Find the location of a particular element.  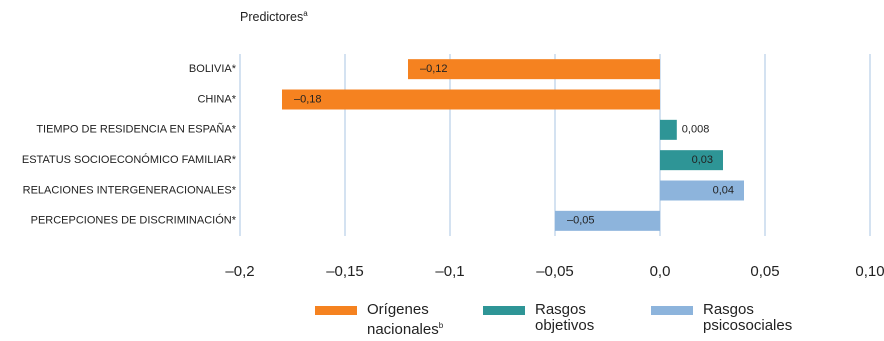

data-label: 0,04 is located at coordinates (723, 190).